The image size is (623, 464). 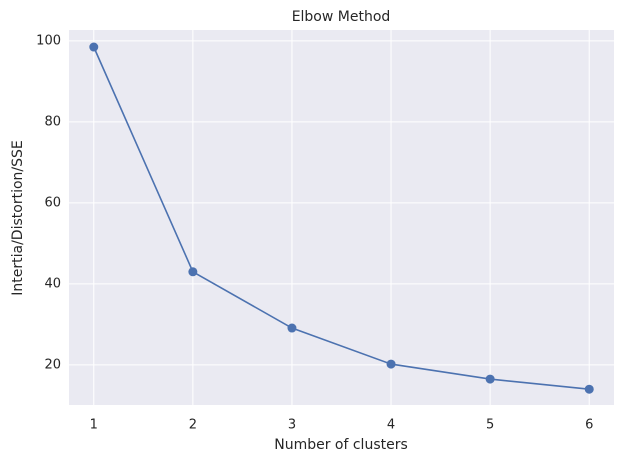 I want to click on y-tick-label: 100, so click(x=48, y=40).